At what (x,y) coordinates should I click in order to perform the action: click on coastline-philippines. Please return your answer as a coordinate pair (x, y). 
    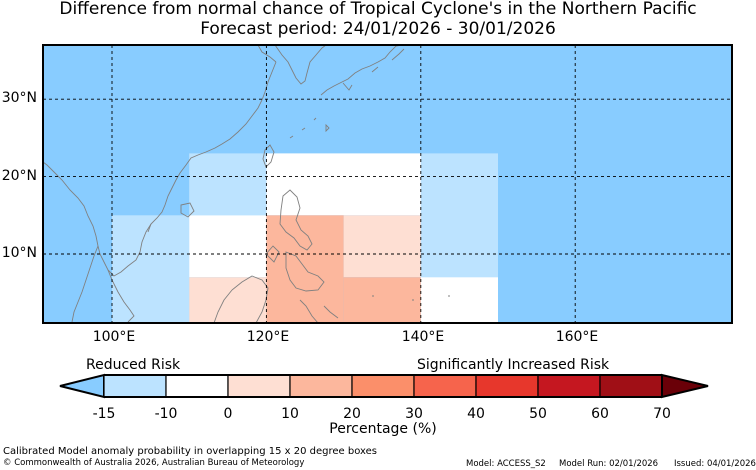
    Looking at the image, I should click on (295, 240).